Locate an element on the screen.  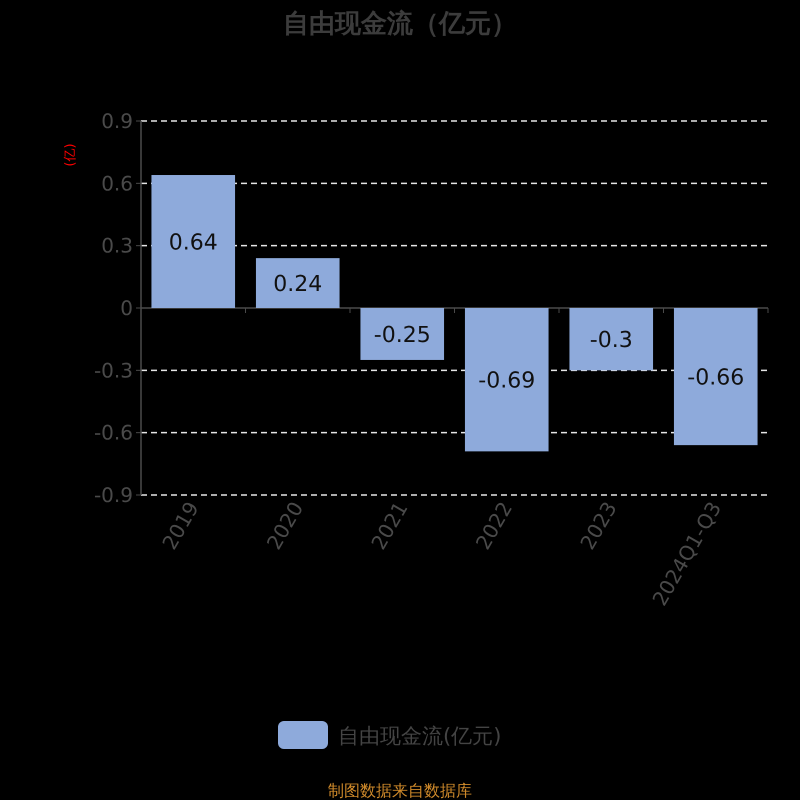
data-label: -0.25 is located at coordinates (402, 335).